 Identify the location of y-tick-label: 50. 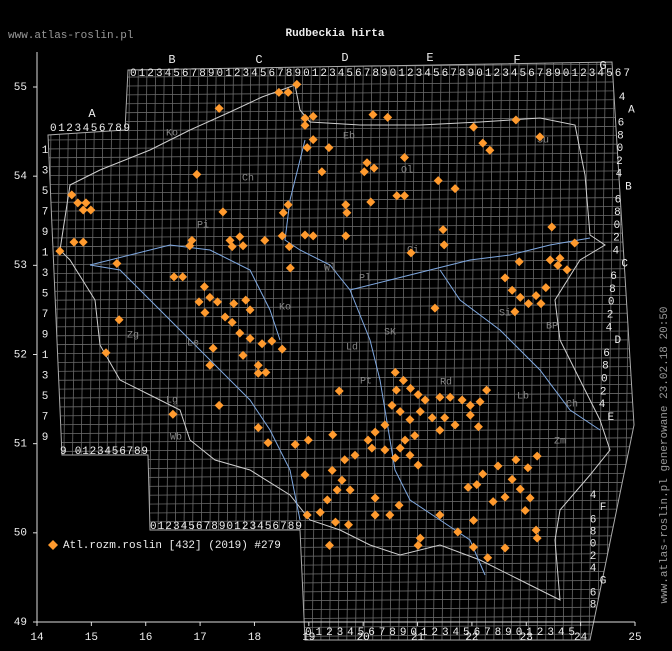
(20, 534).